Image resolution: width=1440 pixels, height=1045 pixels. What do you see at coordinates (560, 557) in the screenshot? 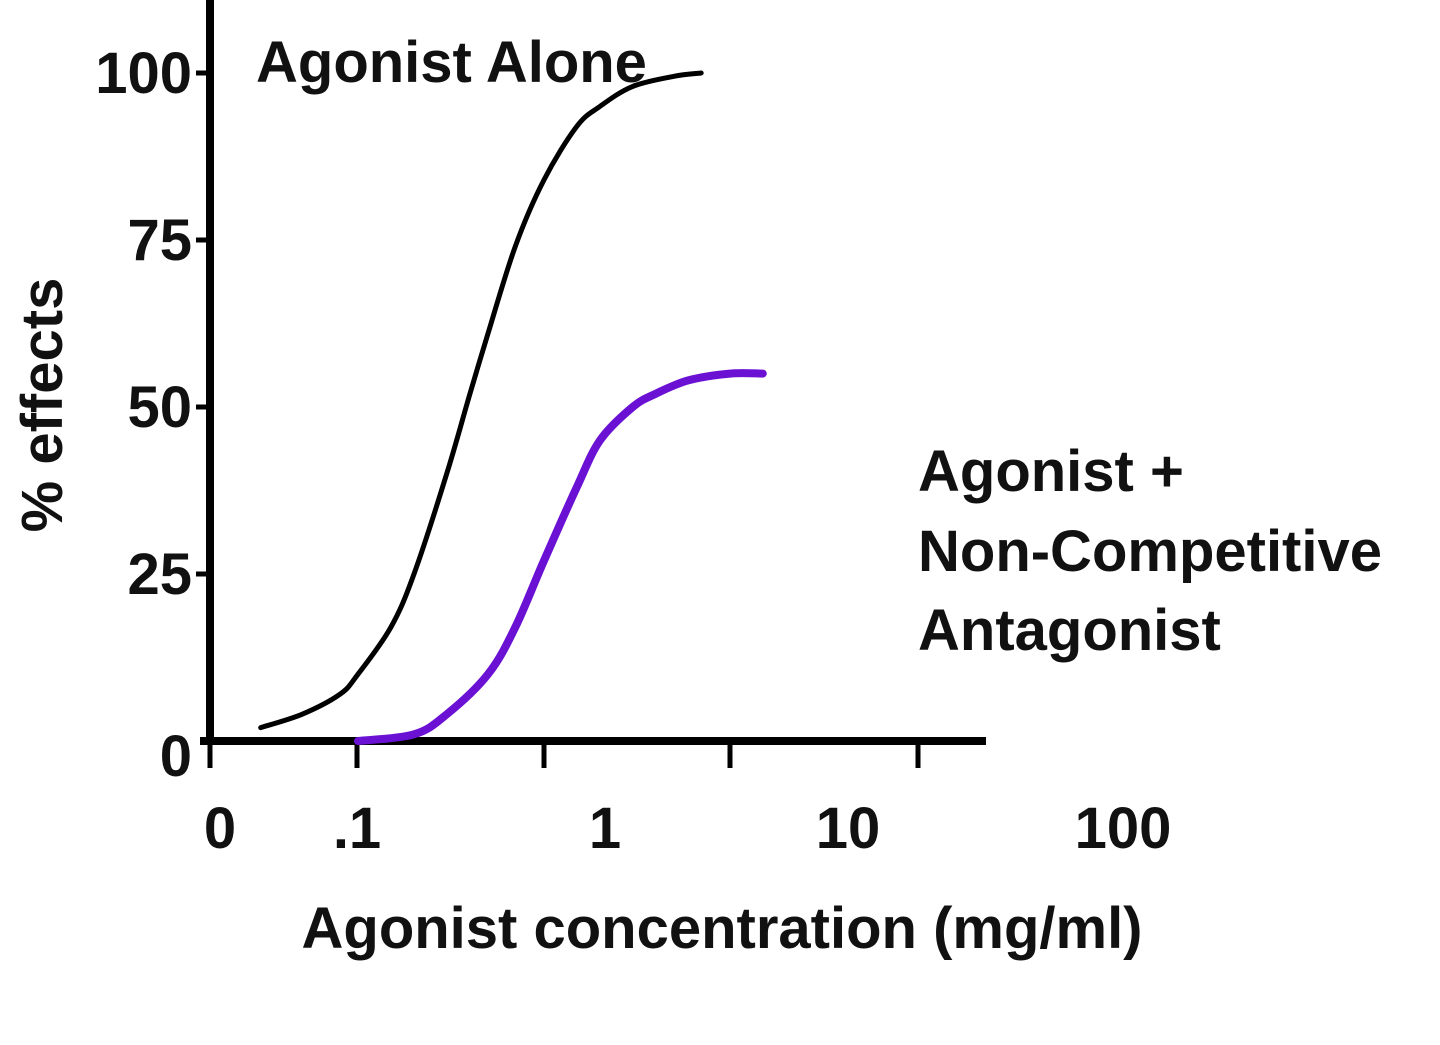
I see `series-line-with-antagonist` at bounding box center [560, 557].